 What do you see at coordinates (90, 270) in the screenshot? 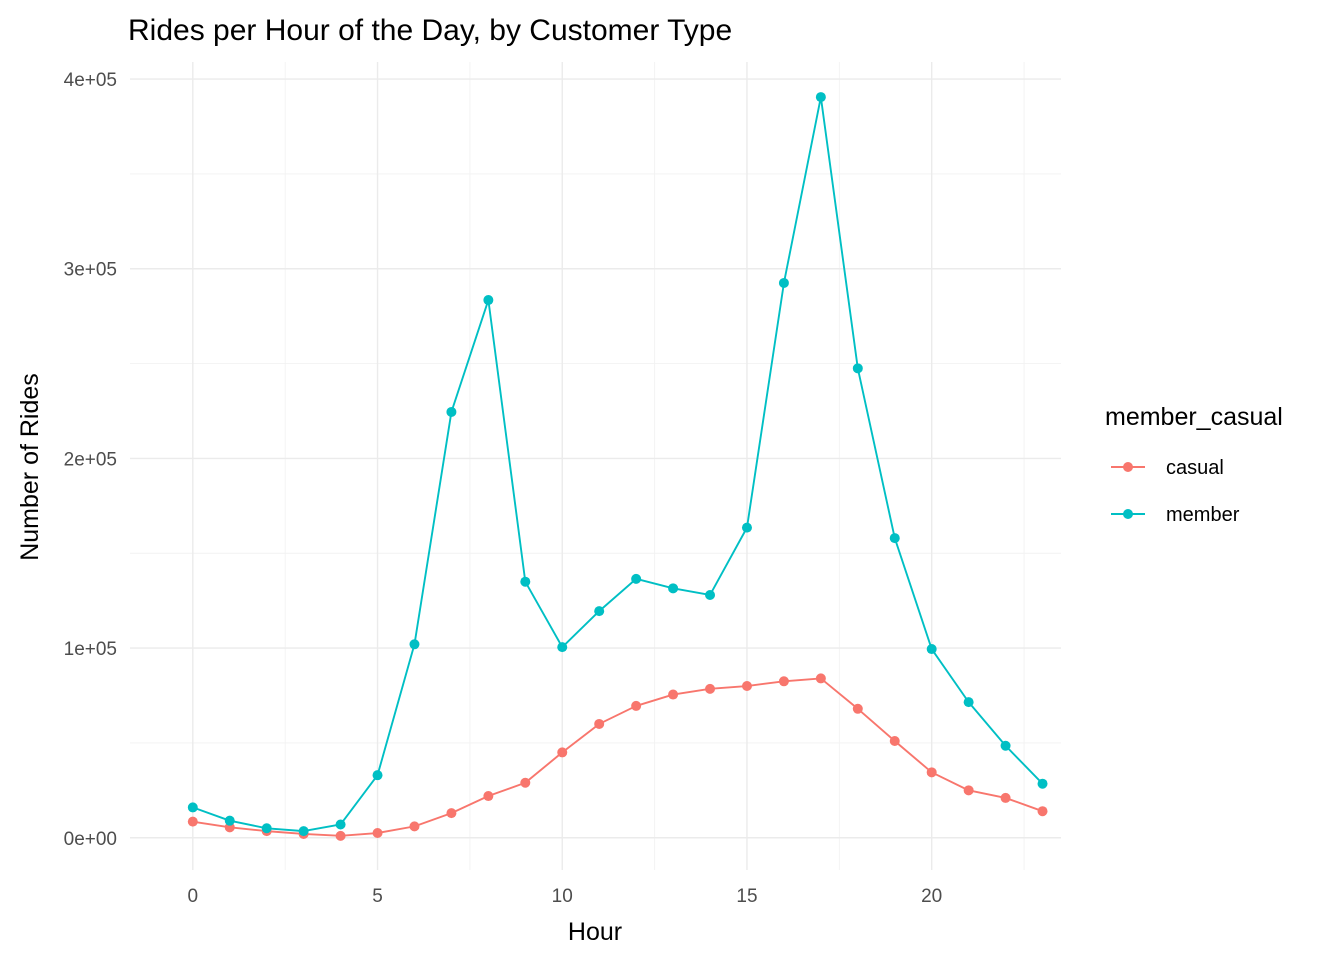
I see `y-tick-label: 3e+05` at bounding box center [90, 270].